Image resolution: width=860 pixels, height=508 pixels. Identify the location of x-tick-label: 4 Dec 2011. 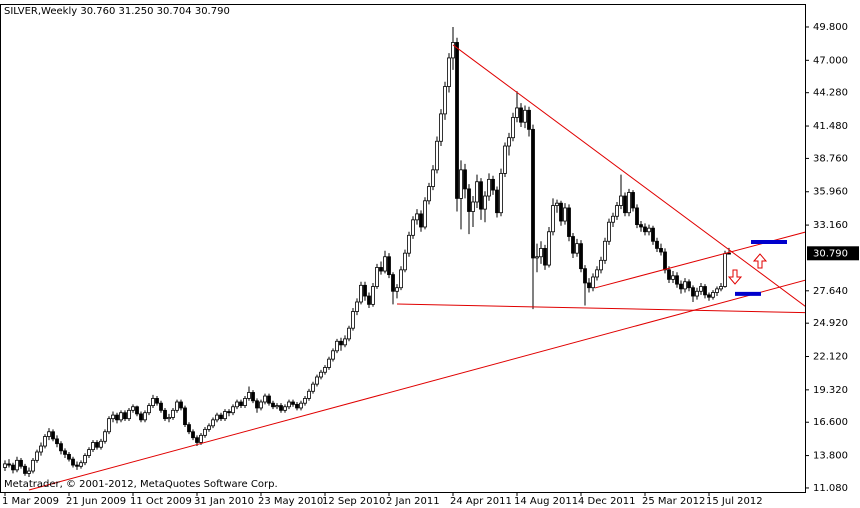
(607, 501).